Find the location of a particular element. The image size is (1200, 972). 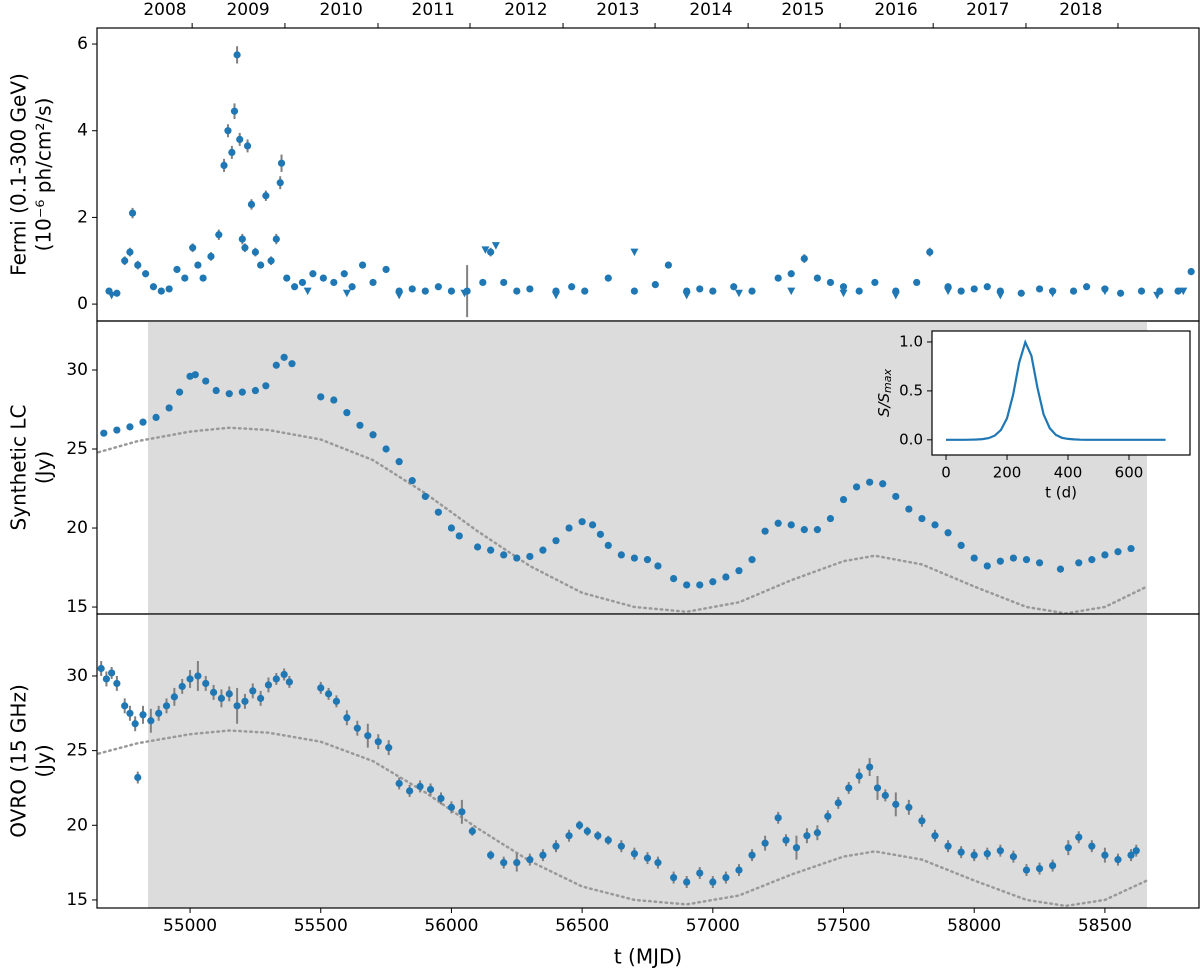

y-tick-label: 2 is located at coordinates (82, 217).